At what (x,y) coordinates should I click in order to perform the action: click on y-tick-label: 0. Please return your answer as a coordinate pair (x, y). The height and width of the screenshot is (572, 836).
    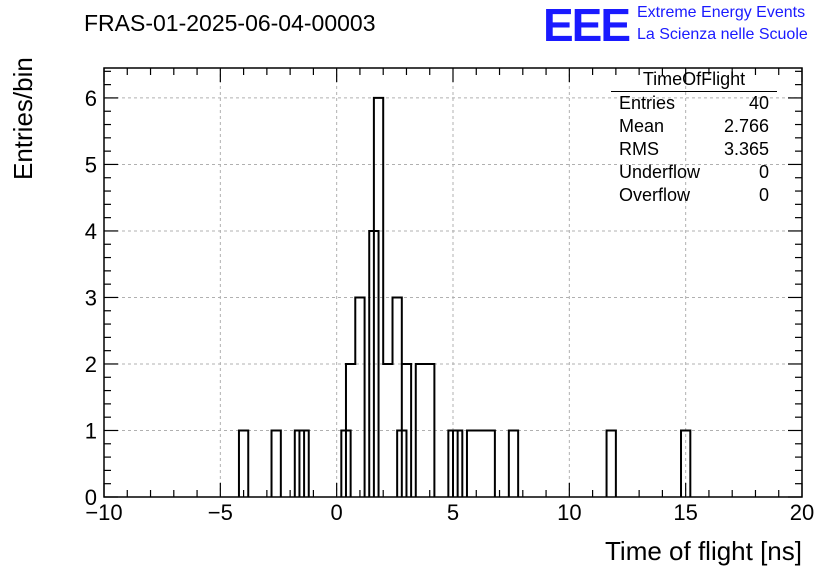
    Looking at the image, I should click on (91, 497).